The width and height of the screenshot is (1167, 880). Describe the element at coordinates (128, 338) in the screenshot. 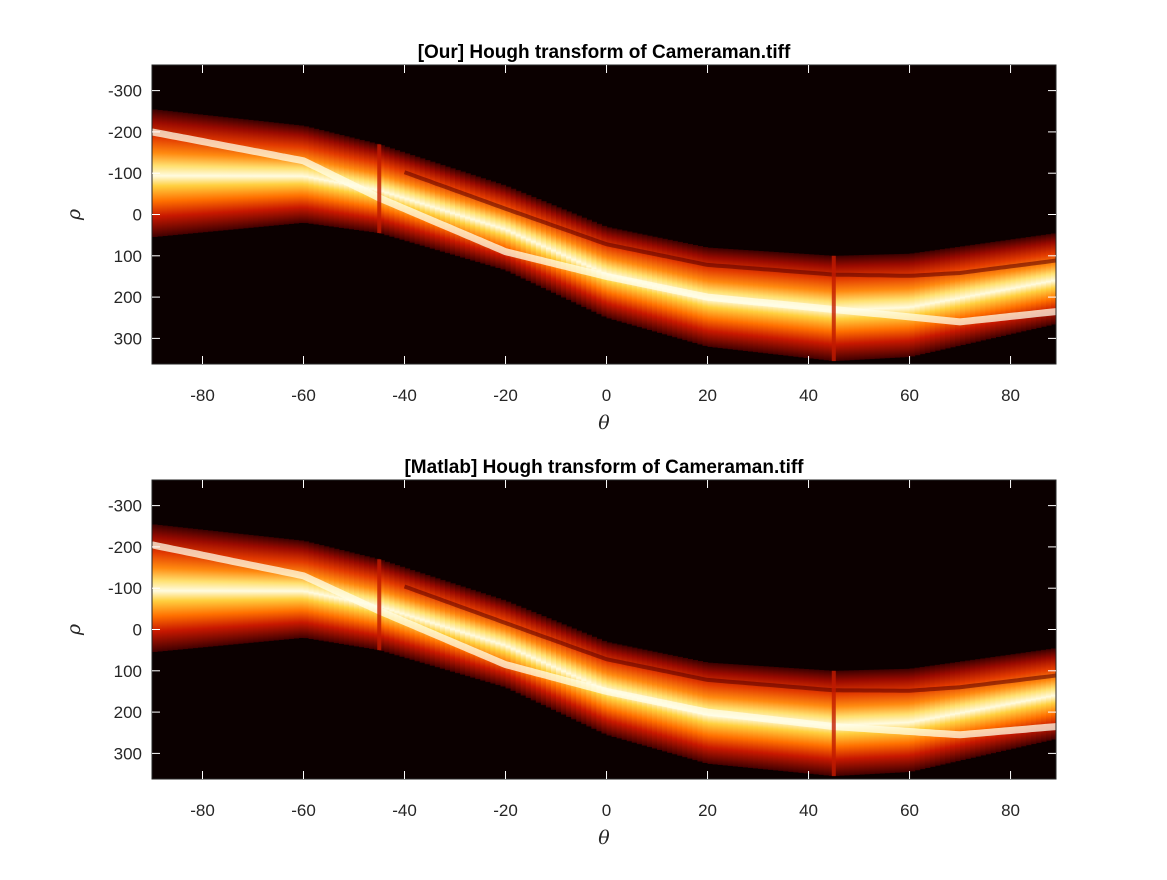

I see `y-tick-label: 300` at that location.